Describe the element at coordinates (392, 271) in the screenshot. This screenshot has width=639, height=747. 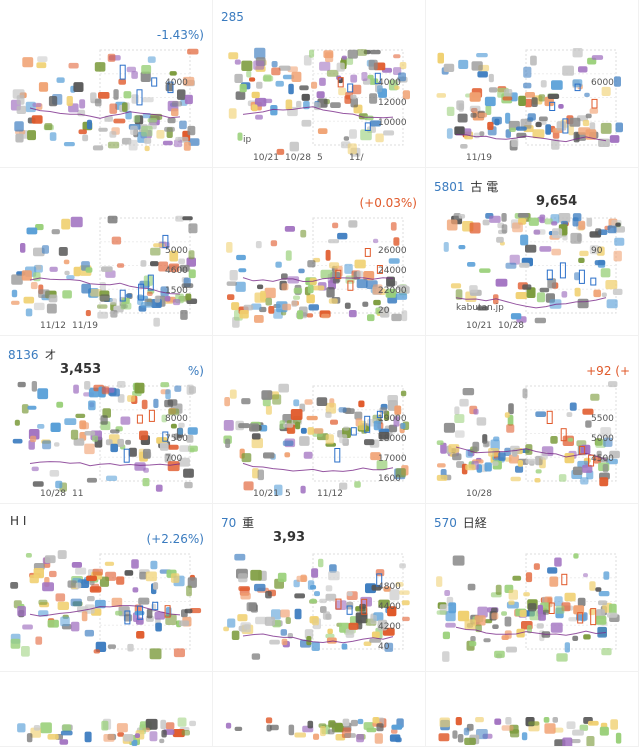
I see `y-tick-label: 24000` at that location.